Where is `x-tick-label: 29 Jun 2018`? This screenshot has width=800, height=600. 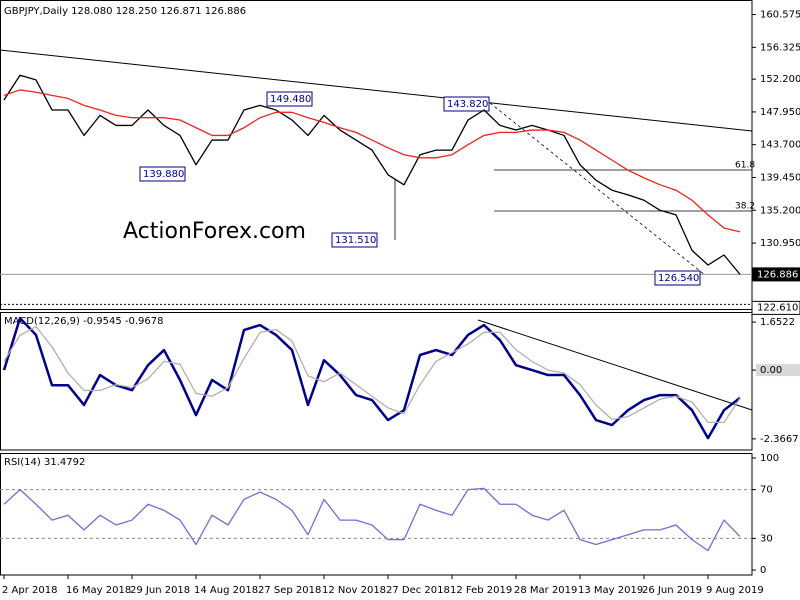
x-tick-label: 29 Jun 2018 is located at coordinates (160, 590).